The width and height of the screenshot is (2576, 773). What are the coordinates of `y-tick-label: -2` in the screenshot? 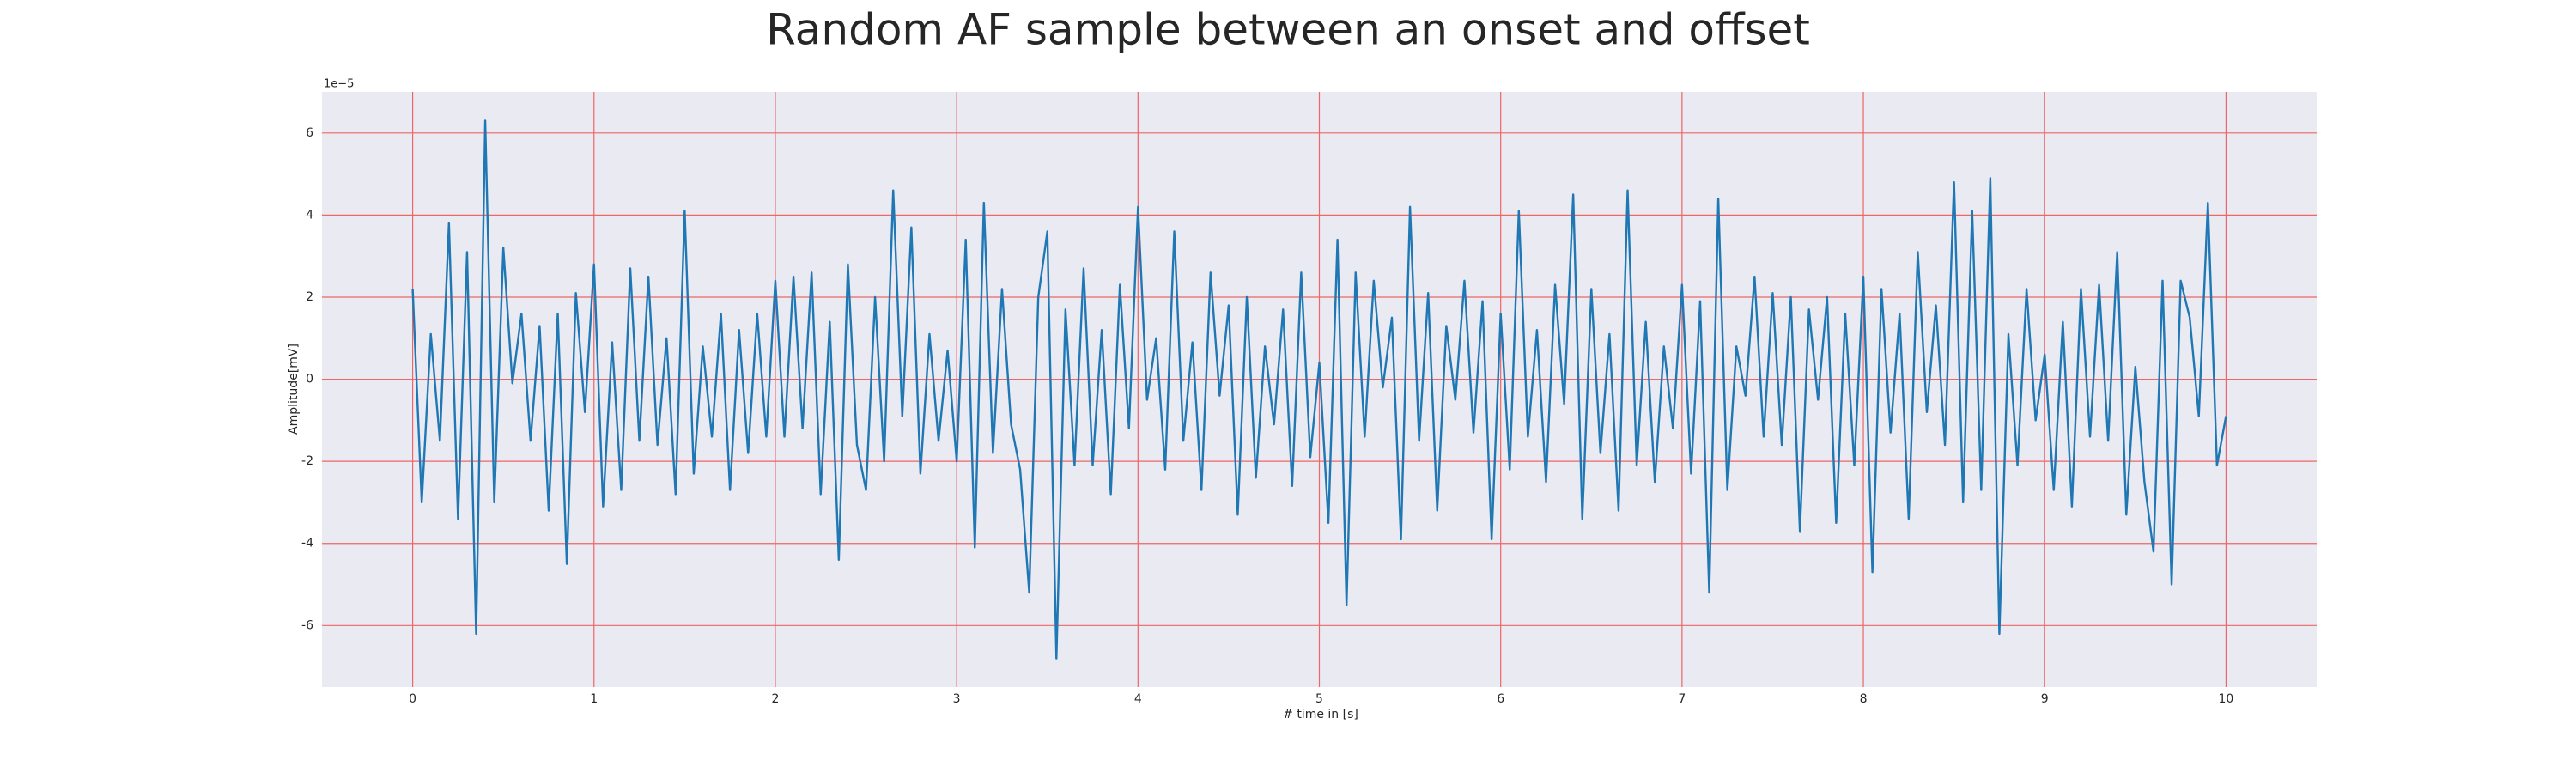 It's located at (307, 461).